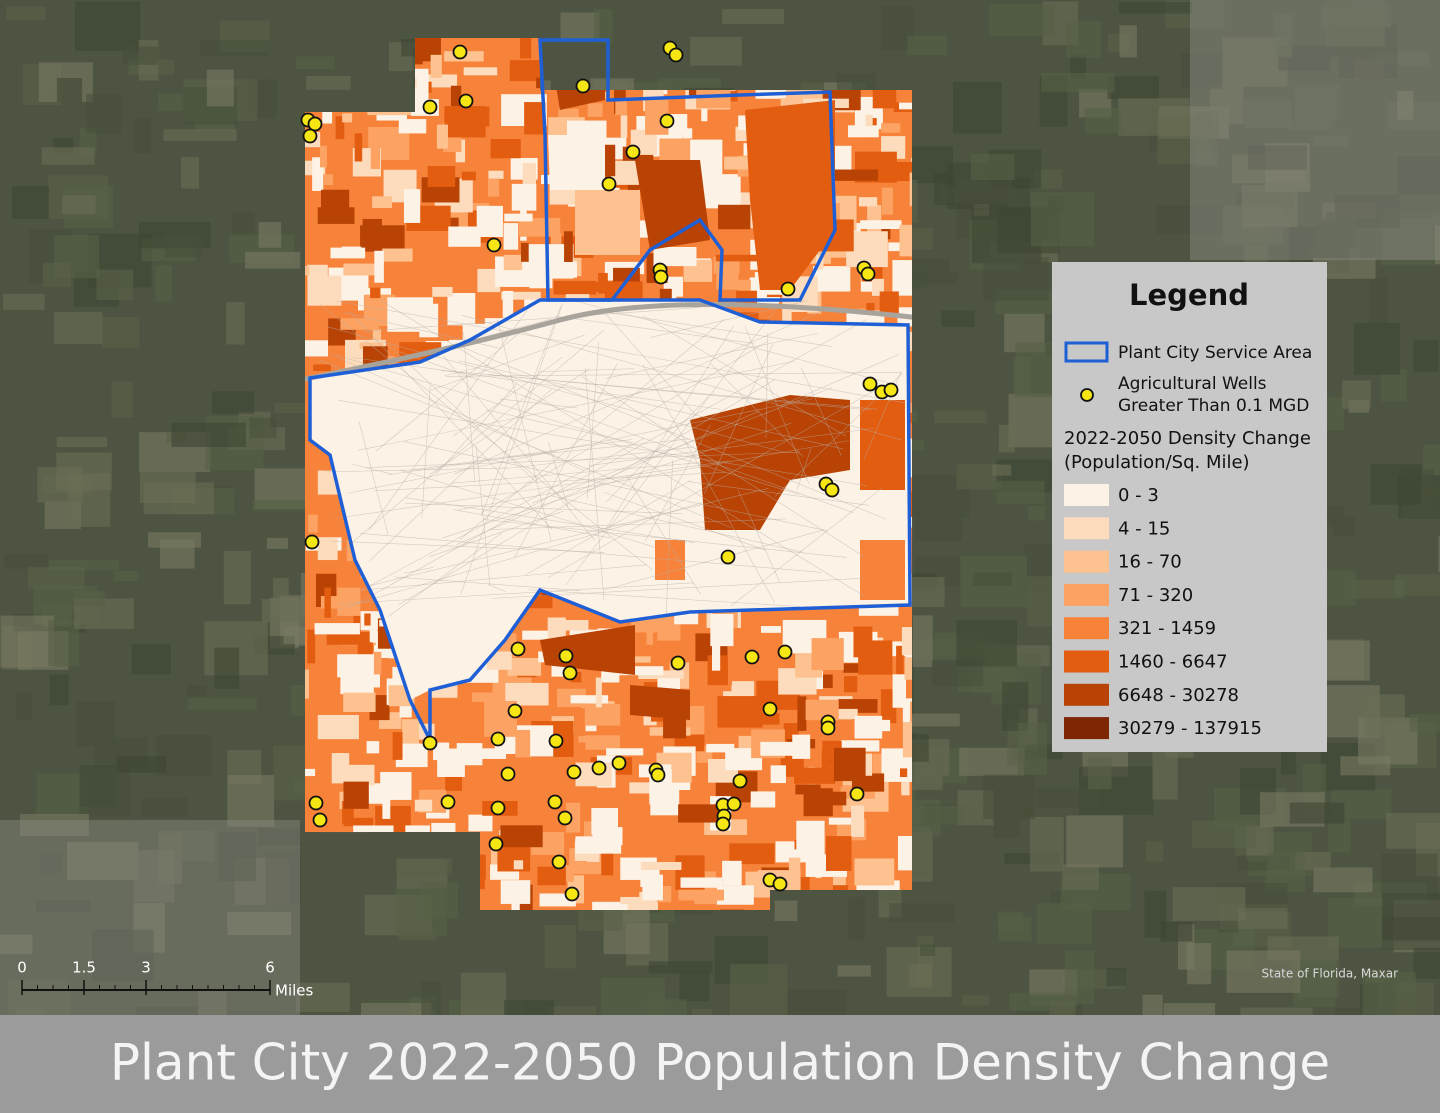  I want to click on legend-label: 0 - 3, so click(1138, 495).